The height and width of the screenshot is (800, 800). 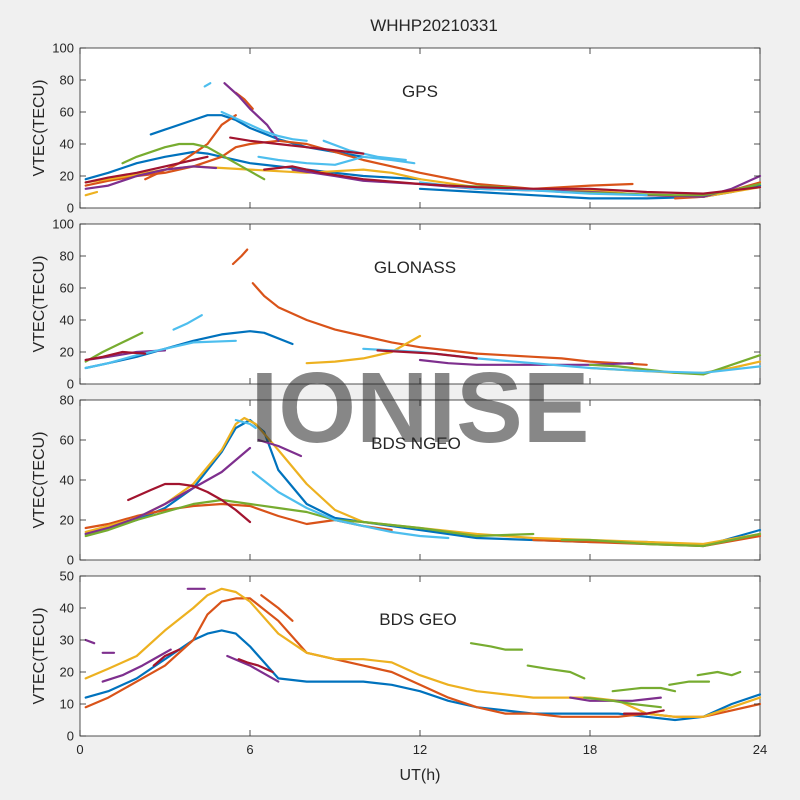 What do you see at coordinates (417, 619) in the screenshot?
I see `panel-label: BDS GEO` at bounding box center [417, 619].